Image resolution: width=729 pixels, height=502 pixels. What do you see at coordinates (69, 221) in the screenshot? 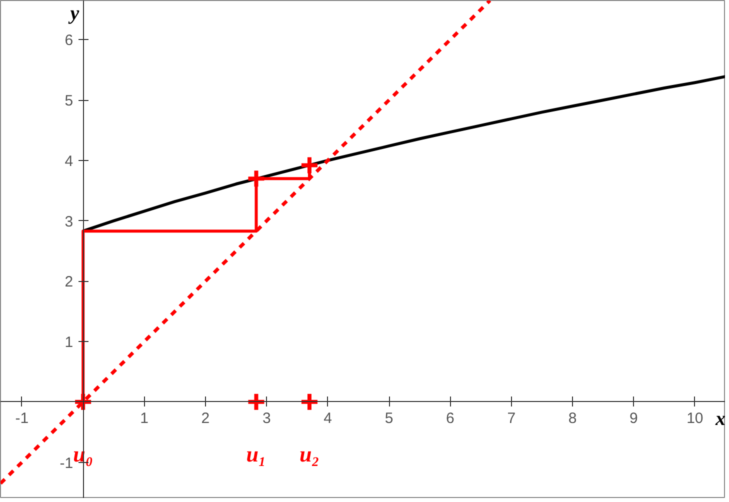
I see `y-tick-label: 3` at bounding box center [69, 221].